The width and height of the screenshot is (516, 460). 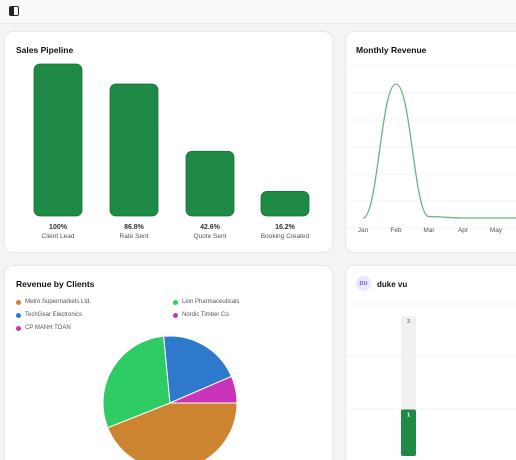 What do you see at coordinates (58, 302) in the screenshot?
I see `legend-label: Metro Supermarkets Ltd.` at bounding box center [58, 302].